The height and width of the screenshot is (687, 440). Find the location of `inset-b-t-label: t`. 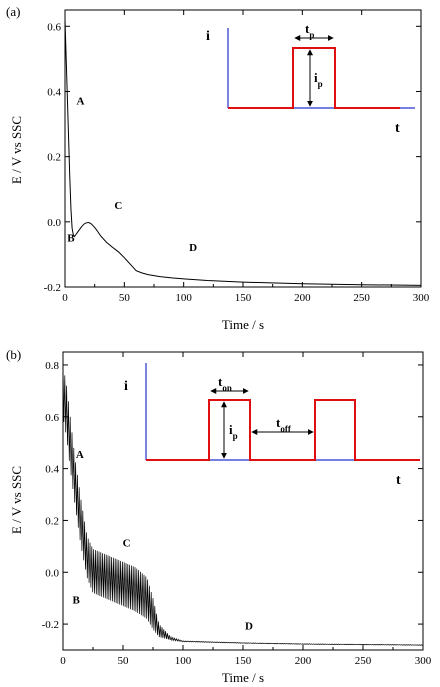

inset-b-t-label: t is located at coordinates (398, 480).